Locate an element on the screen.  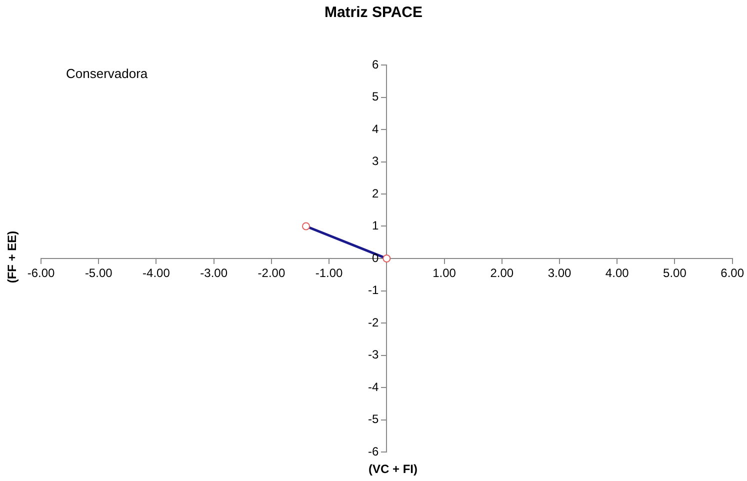
x-tick-label: -3.00 is located at coordinates (214, 273).